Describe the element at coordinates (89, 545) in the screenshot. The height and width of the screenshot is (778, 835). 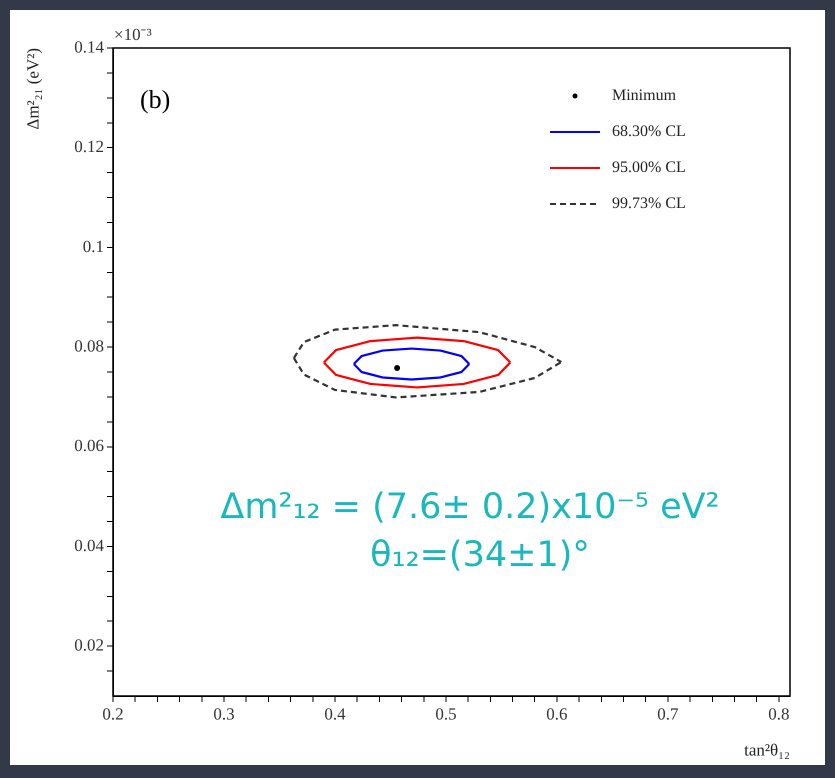
I see `y-tick-label: 0.04` at that location.